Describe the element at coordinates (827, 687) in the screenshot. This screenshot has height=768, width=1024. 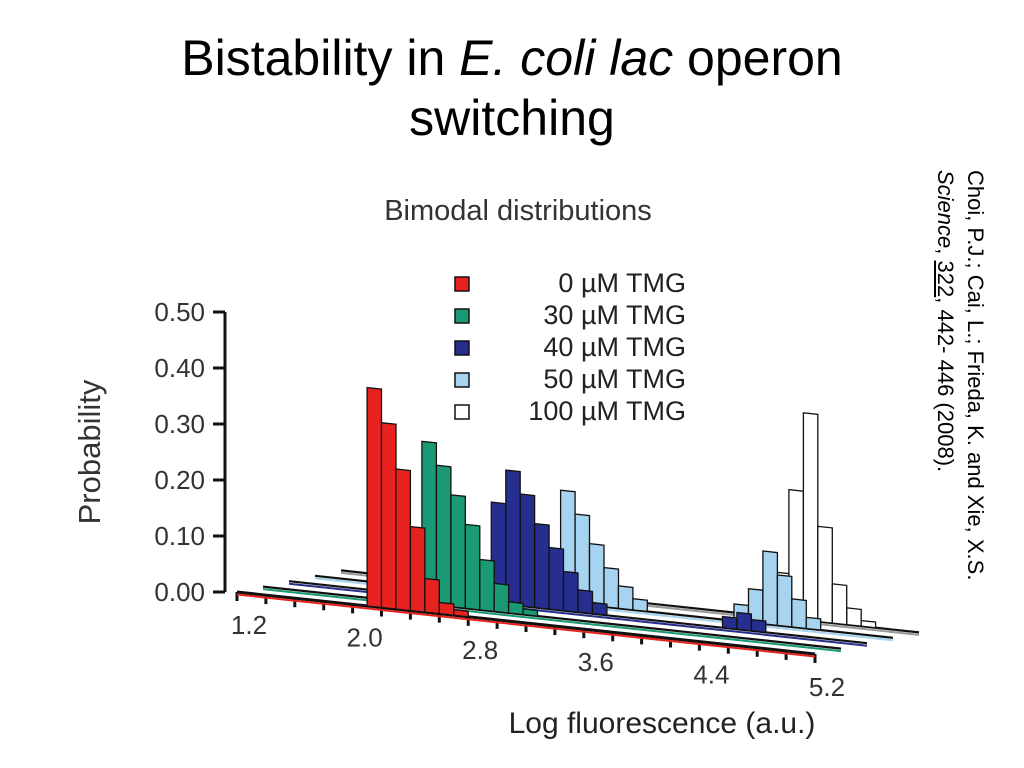
I see `x-tick-label: 5.2` at that location.